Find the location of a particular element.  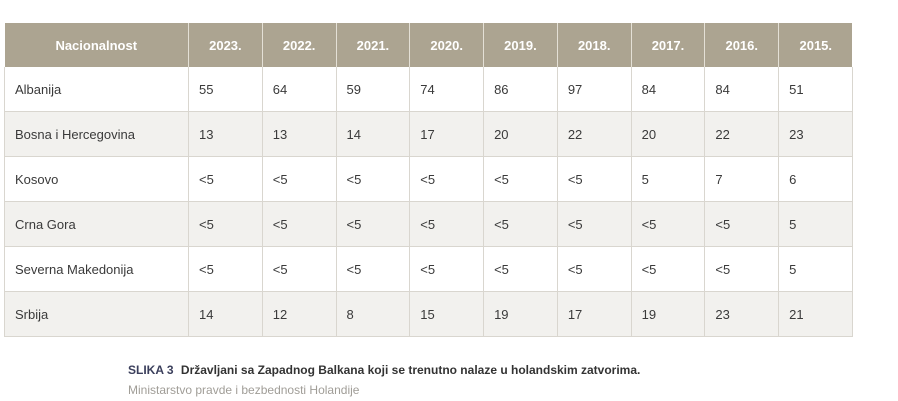

cell-nationality: Crna Gora is located at coordinates (96, 224).